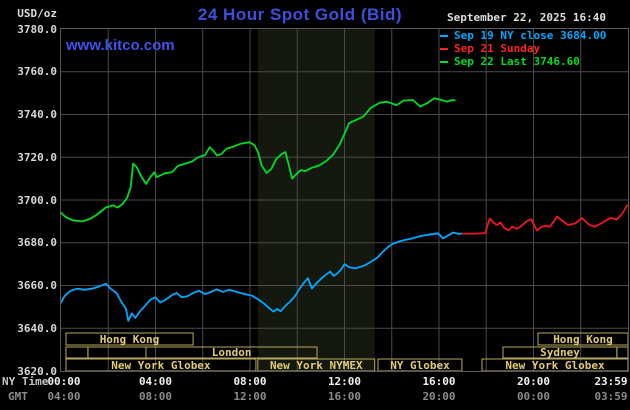  Describe the element at coordinates (37, 13) in the screenshot. I see `y-axis-unit-label: USD/oz` at that location.